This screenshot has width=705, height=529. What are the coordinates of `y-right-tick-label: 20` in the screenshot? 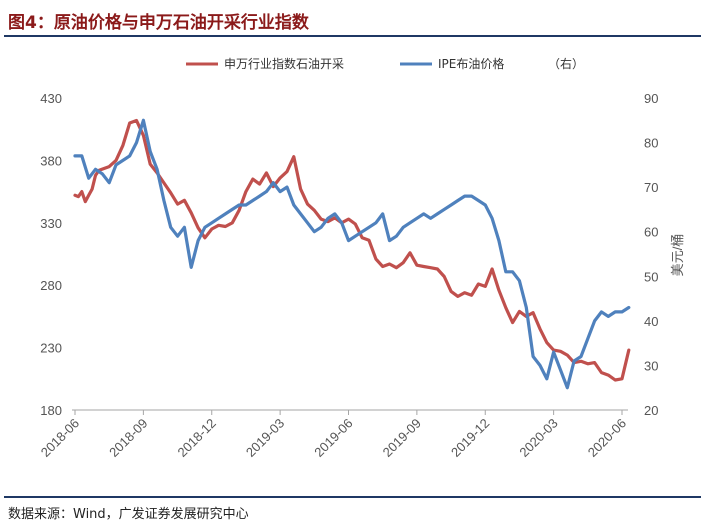 It's located at (651, 410).